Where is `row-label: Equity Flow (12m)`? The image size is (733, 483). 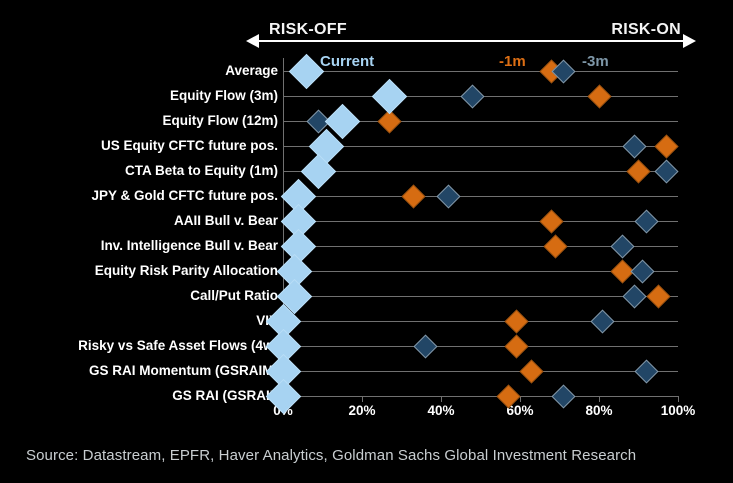 row-label: Equity Flow (12m) is located at coordinates (220, 120).